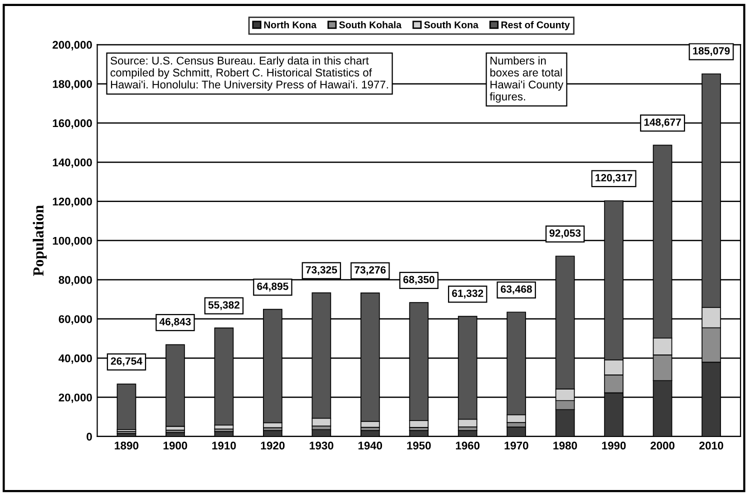  Describe the element at coordinates (535, 25) in the screenshot. I see `legend-label: Rest of County` at that location.